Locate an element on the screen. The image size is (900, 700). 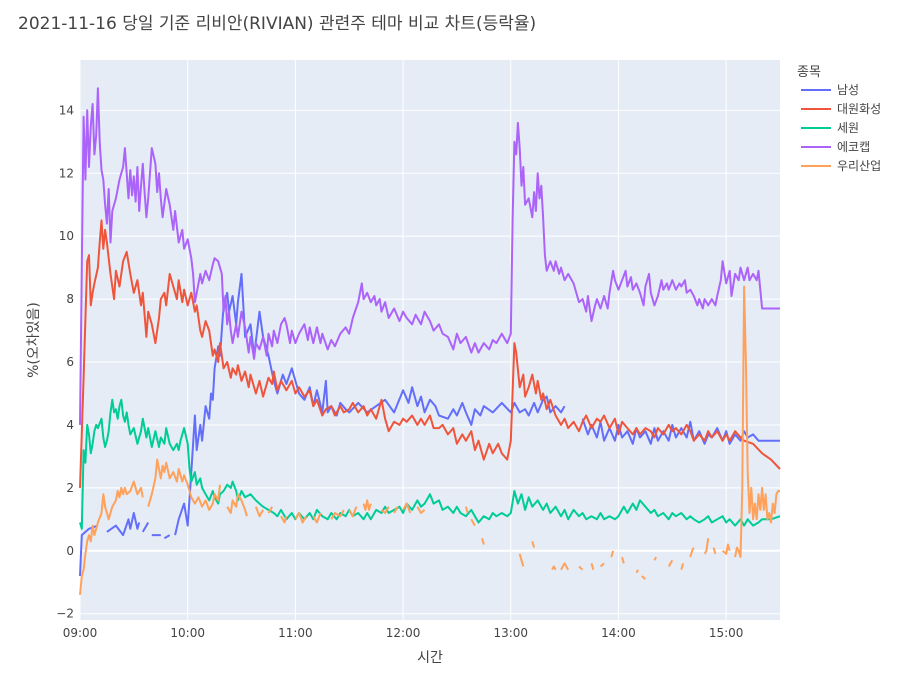
y-tick-label: 6 is located at coordinates (70, 362).